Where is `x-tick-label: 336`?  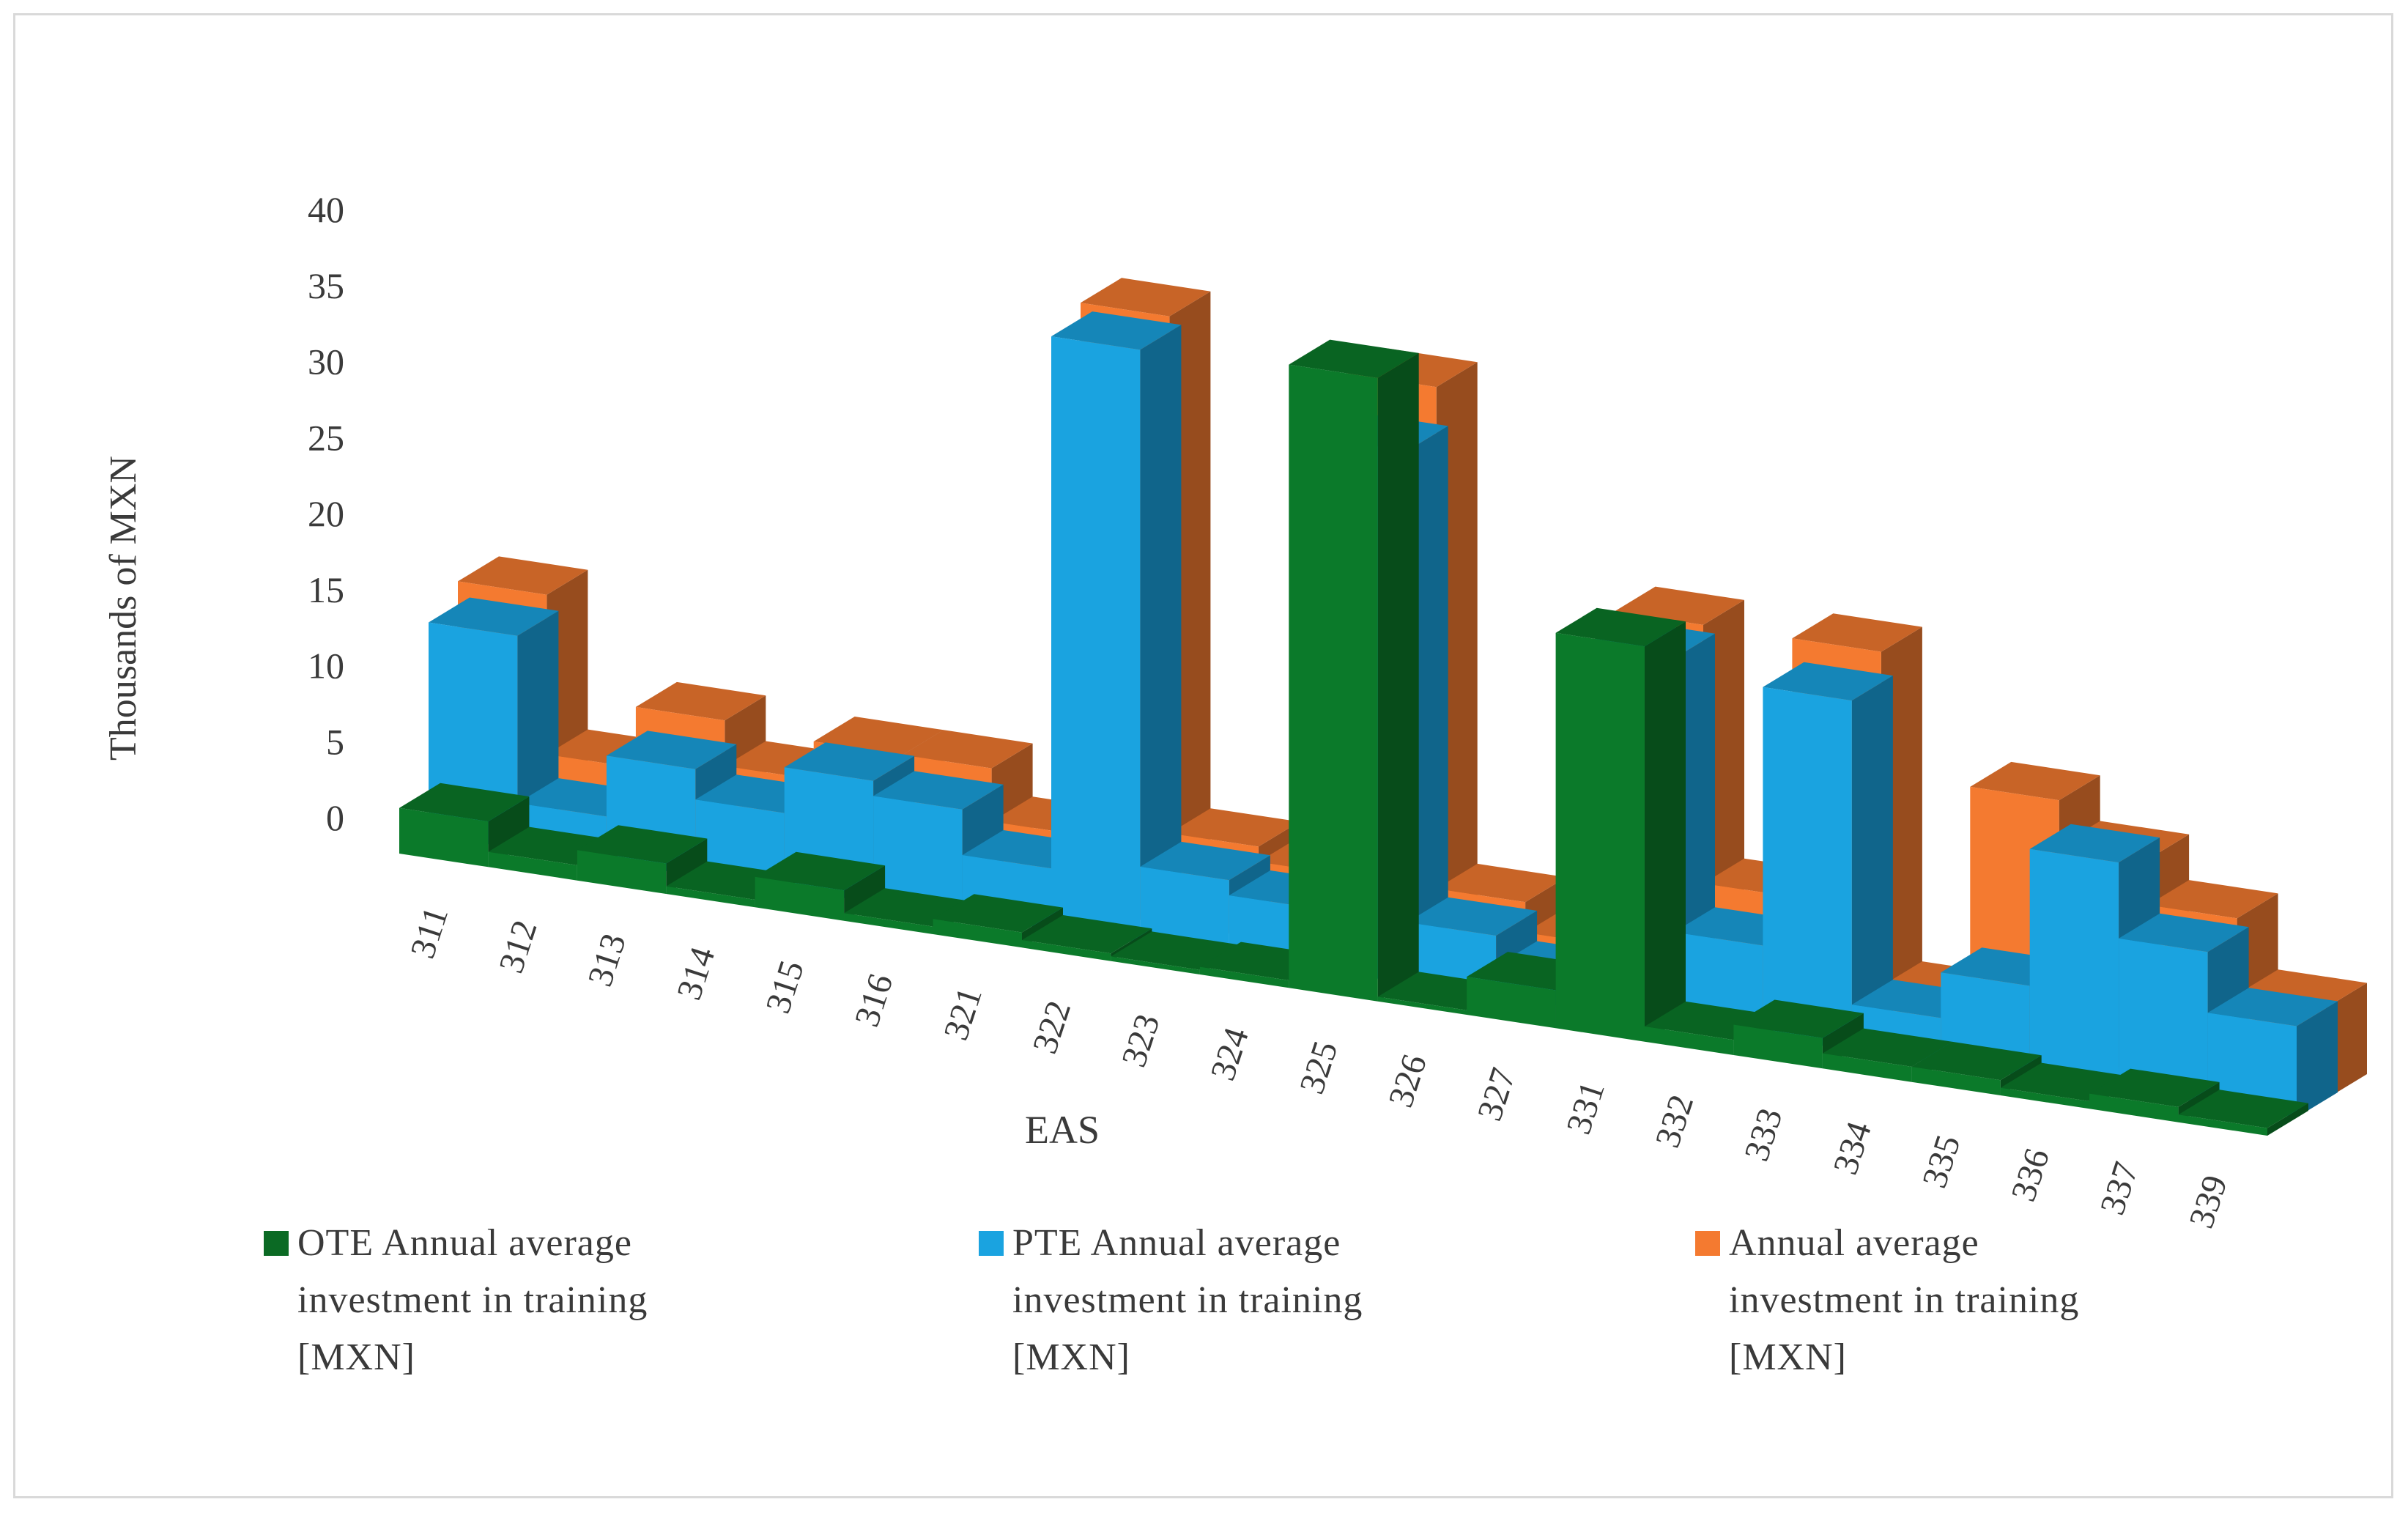
x-tick-label: 336 is located at coordinates (2031, 1175).